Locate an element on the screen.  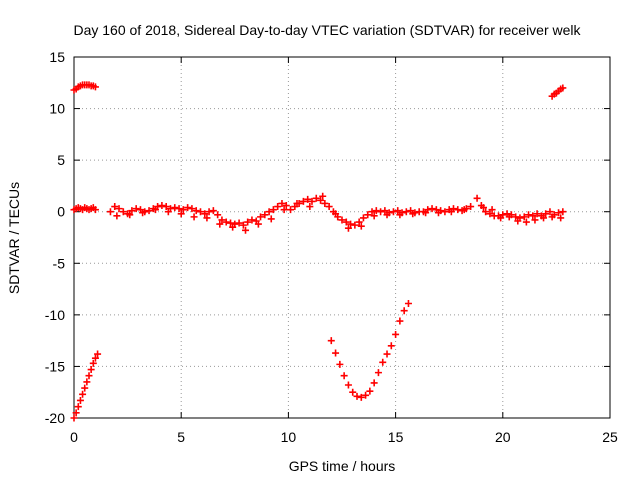
series-late-upper is located at coordinates (557, 92).